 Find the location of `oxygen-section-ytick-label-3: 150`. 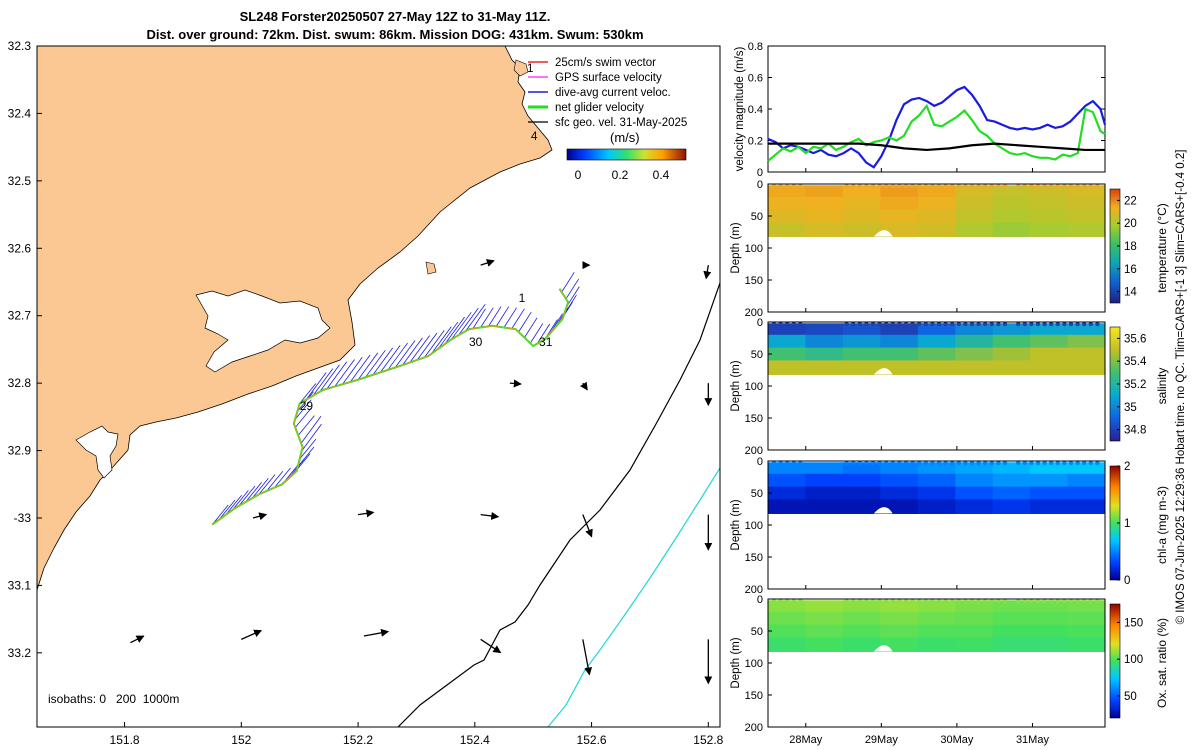

oxygen-section-ytick-label-3: 150 is located at coordinates (754, 696).